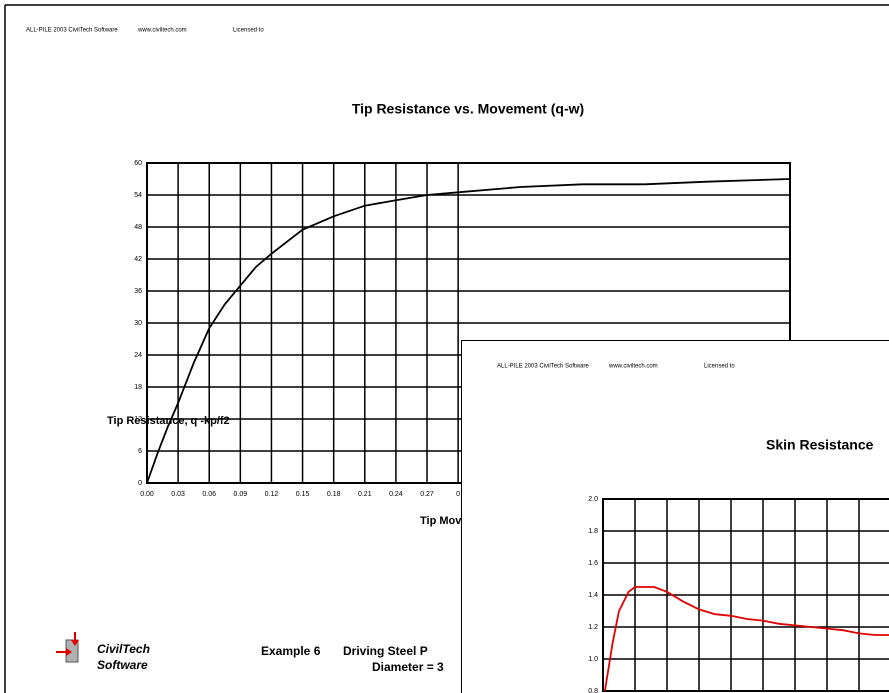  I want to click on x-tick-label: 0.15, so click(303, 494).